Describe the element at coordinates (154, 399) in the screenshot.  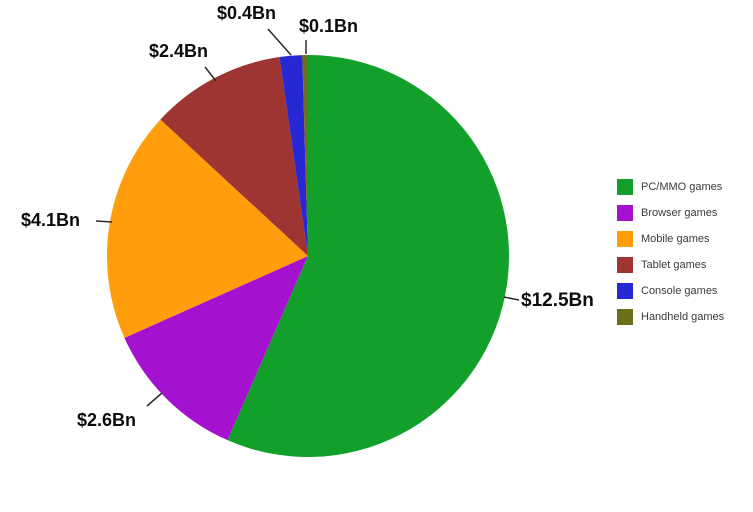
I see `leader-line-browser` at that location.